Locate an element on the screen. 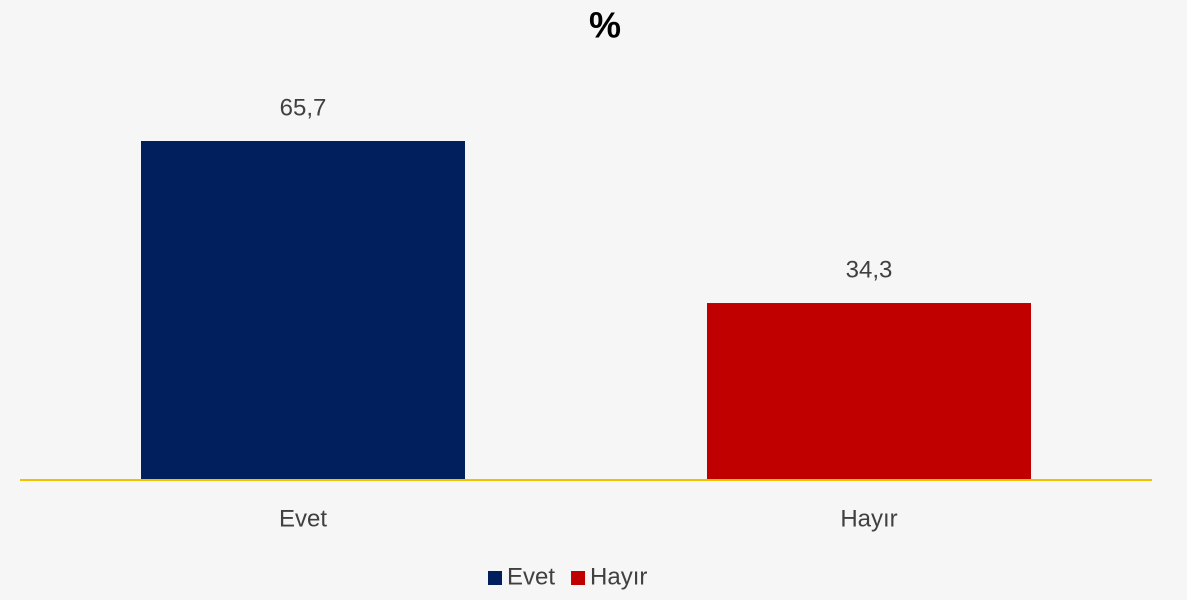 Image resolution: width=1187 pixels, height=600 pixels. data-label: 34,3 is located at coordinates (869, 269).